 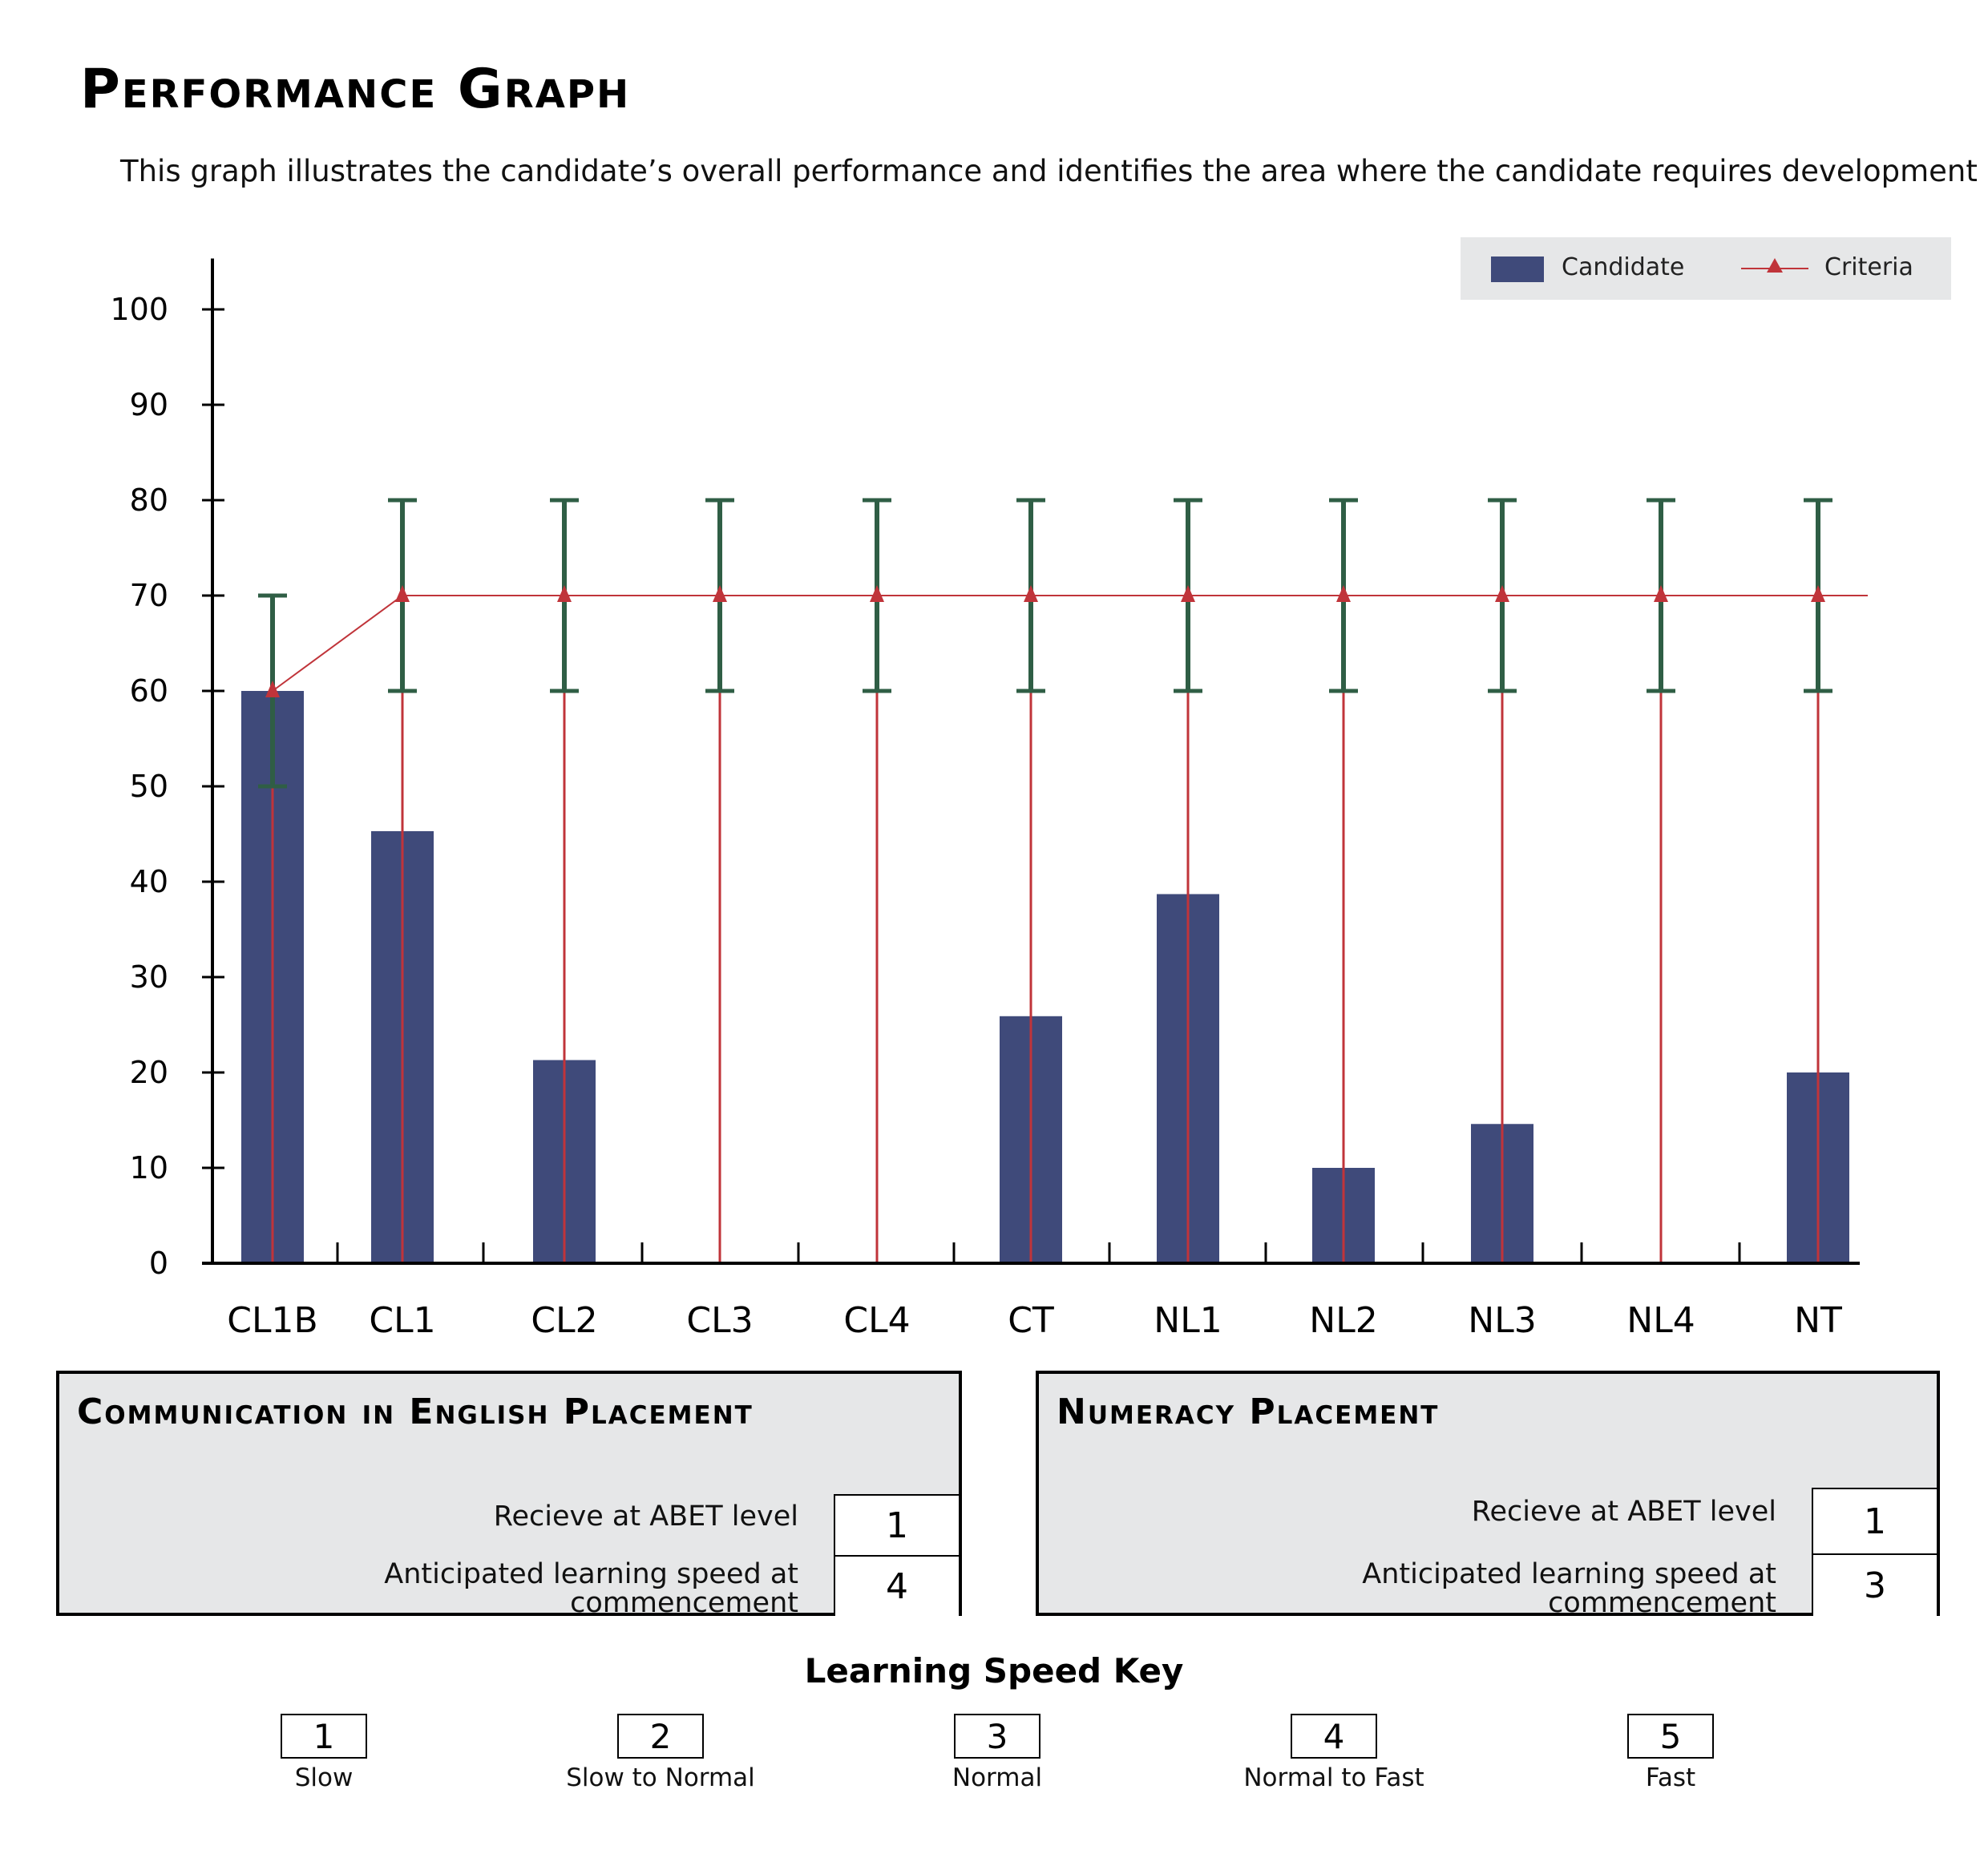 I want to click on y-tick-label: 90, so click(x=149, y=404).